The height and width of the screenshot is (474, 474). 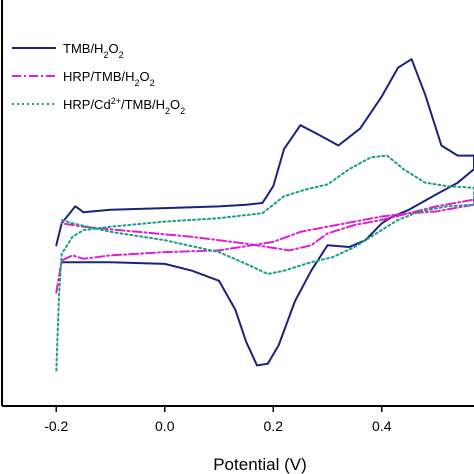 What do you see at coordinates (124, 106) in the screenshot?
I see `legend-label-3: HRP/Cd2+/TMB/H2O2` at bounding box center [124, 106].